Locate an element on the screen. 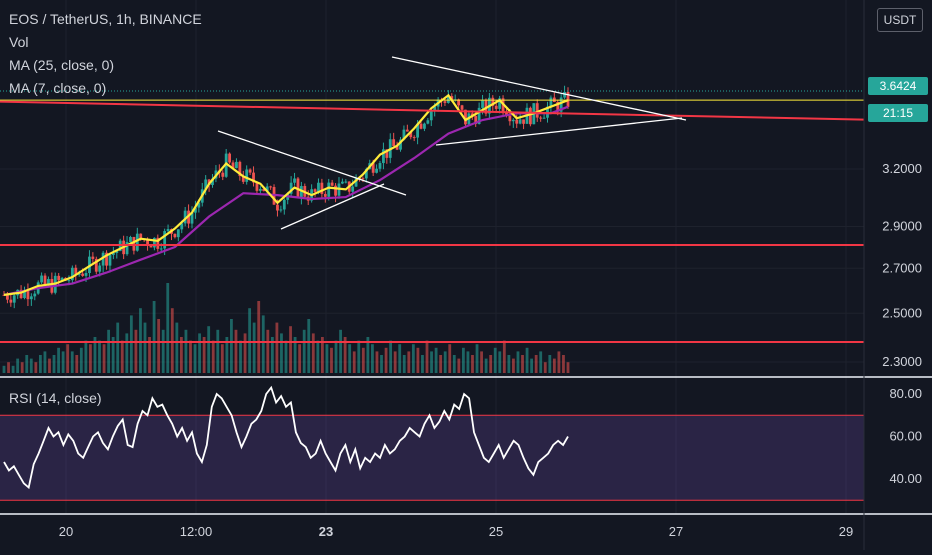  x-tick-label: 25 is located at coordinates (496, 531).